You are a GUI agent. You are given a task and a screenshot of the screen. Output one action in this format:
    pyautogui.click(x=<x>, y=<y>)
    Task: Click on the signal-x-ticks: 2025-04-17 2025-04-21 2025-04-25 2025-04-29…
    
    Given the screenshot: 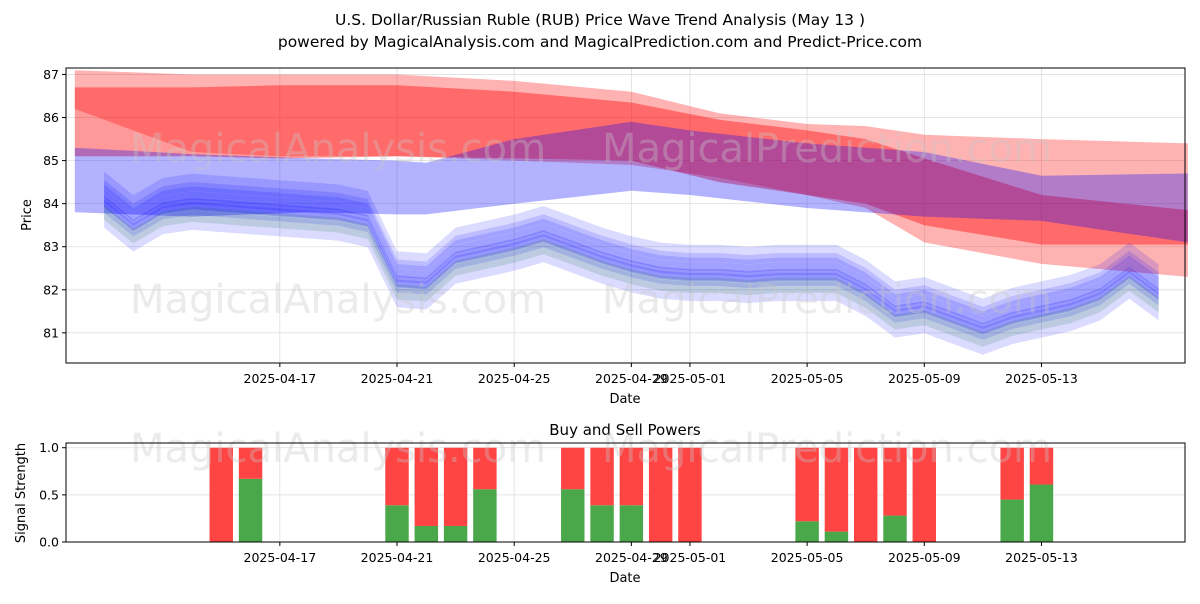 What is the action you would take?
    pyautogui.click(x=661, y=553)
    